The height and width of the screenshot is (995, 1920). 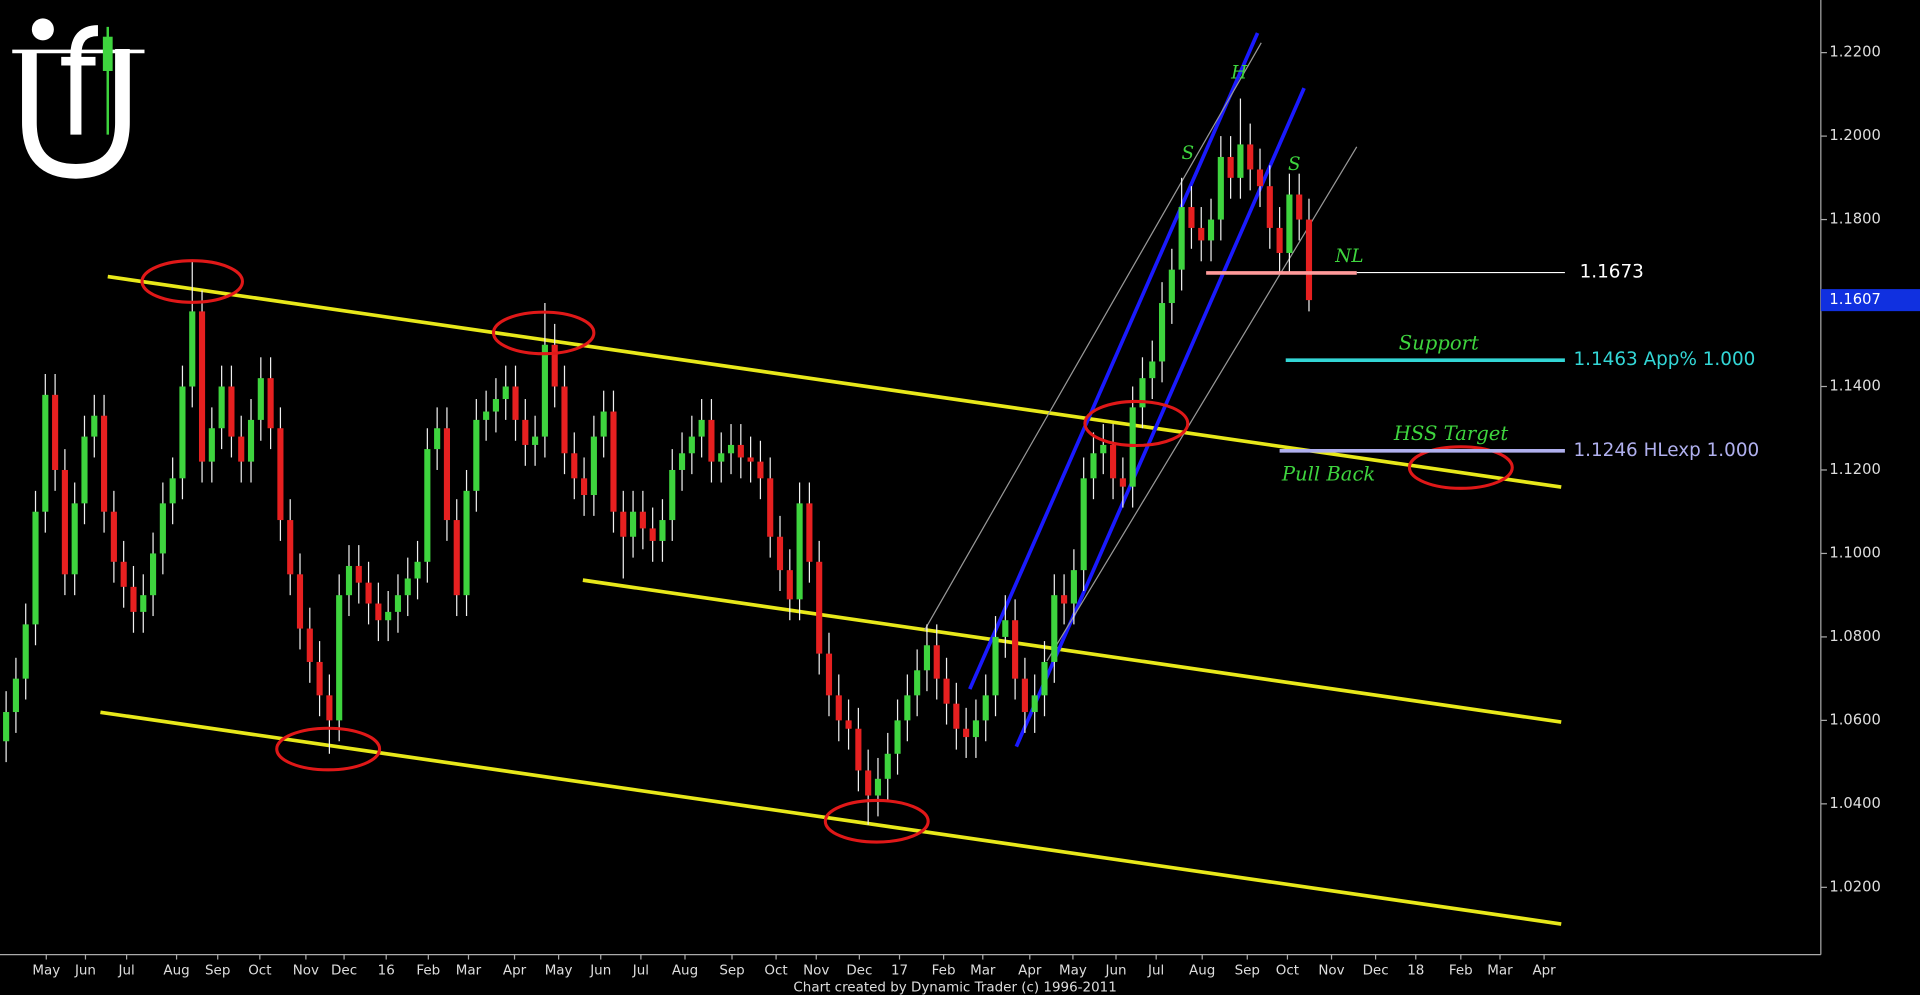 What do you see at coordinates (469, 971) in the screenshot?
I see `x-tick-label: Mar` at bounding box center [469, 971].